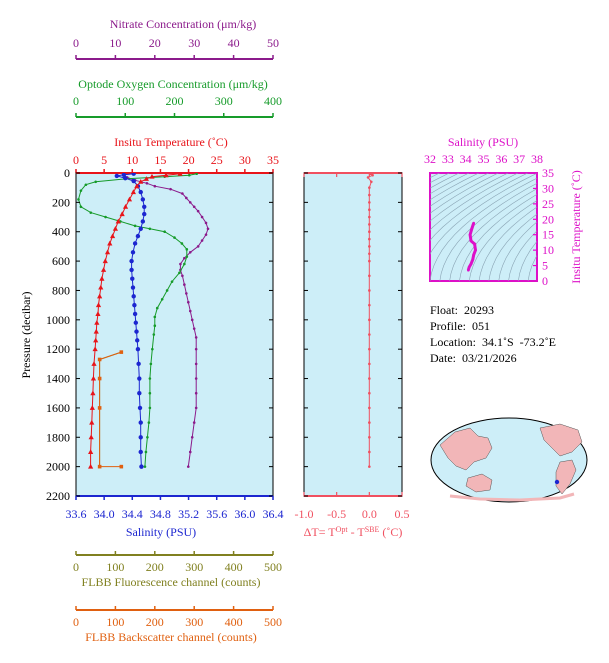 The height and width of the screenshot is (663, 609). I want to click on ts-temperature-tick-label: 25, so click(548, 204).